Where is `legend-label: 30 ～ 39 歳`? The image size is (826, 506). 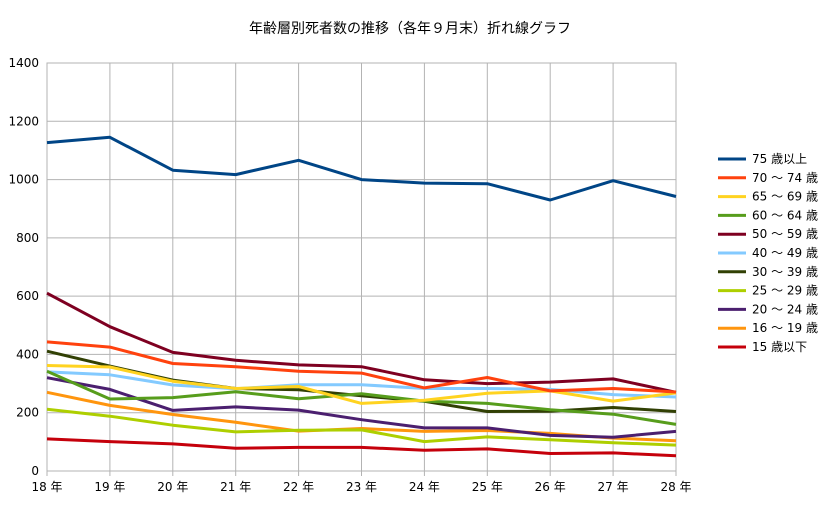 legend-label: 30 ～ 39 歳 is located at coordinates (785, 272).